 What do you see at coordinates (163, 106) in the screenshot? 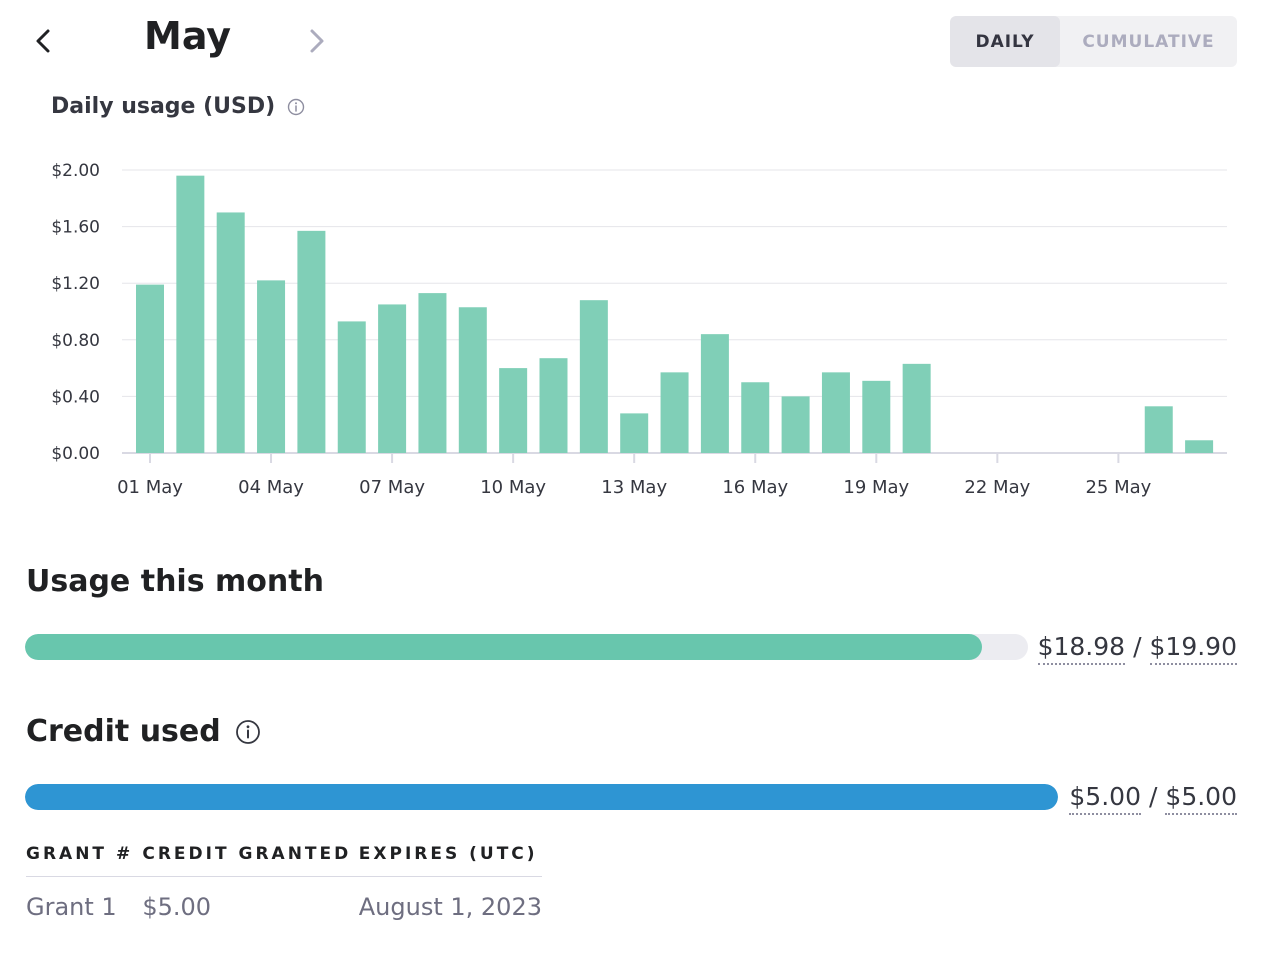
I see `chart-title: Daily usage (USD)` at bounding box center [163, 106].